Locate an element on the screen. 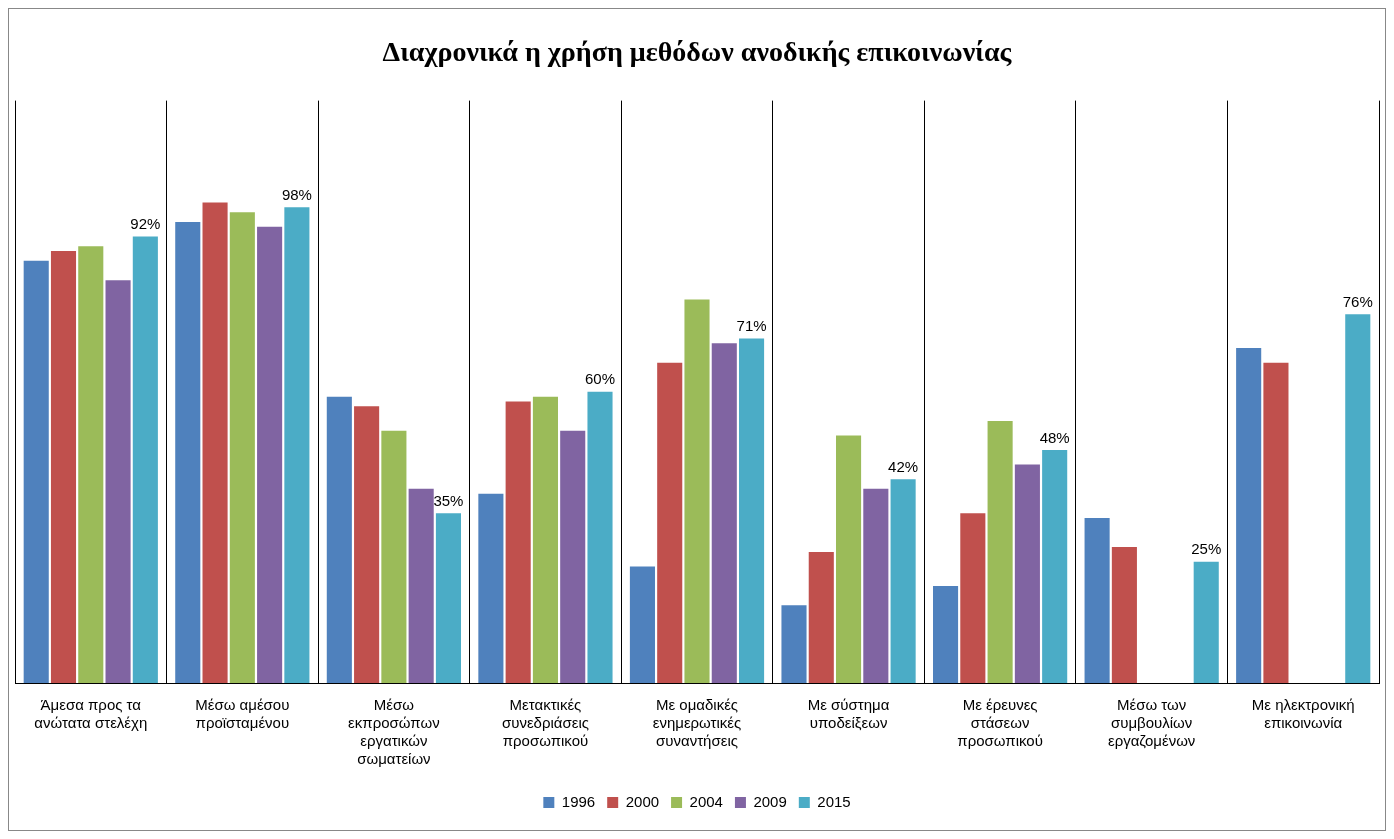 The image size is (1394, 839). data-label: 48% is located at coordinates (1054, 437).